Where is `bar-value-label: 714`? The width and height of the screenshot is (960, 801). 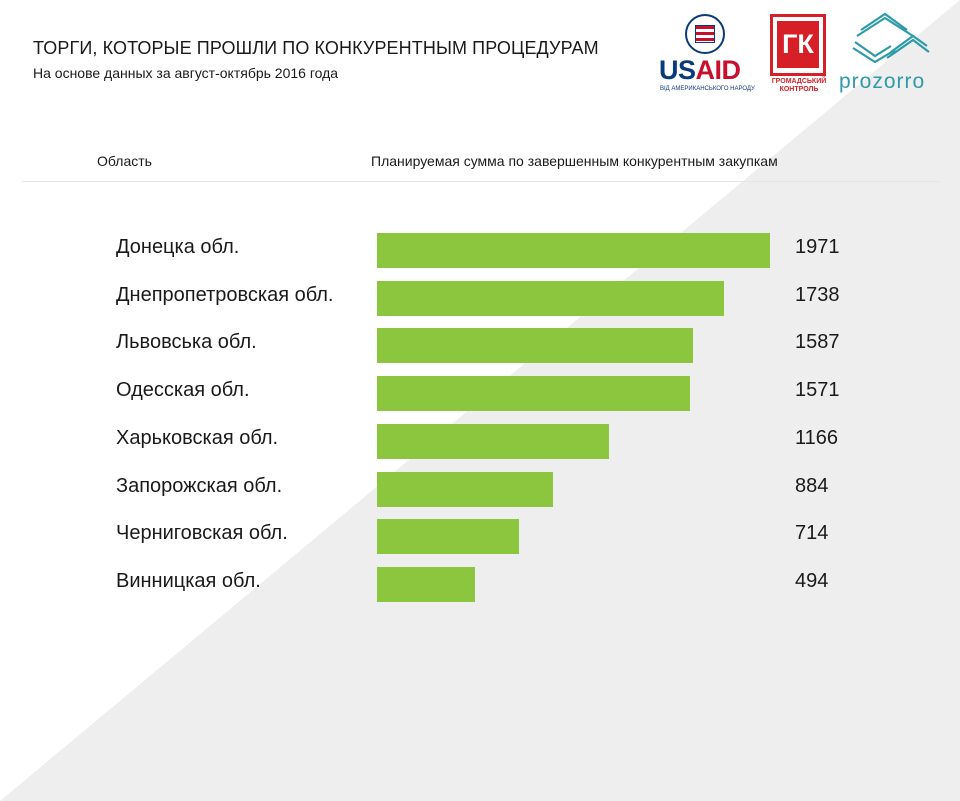 bar-value-label: 714 is located at coordinates (812, 533).